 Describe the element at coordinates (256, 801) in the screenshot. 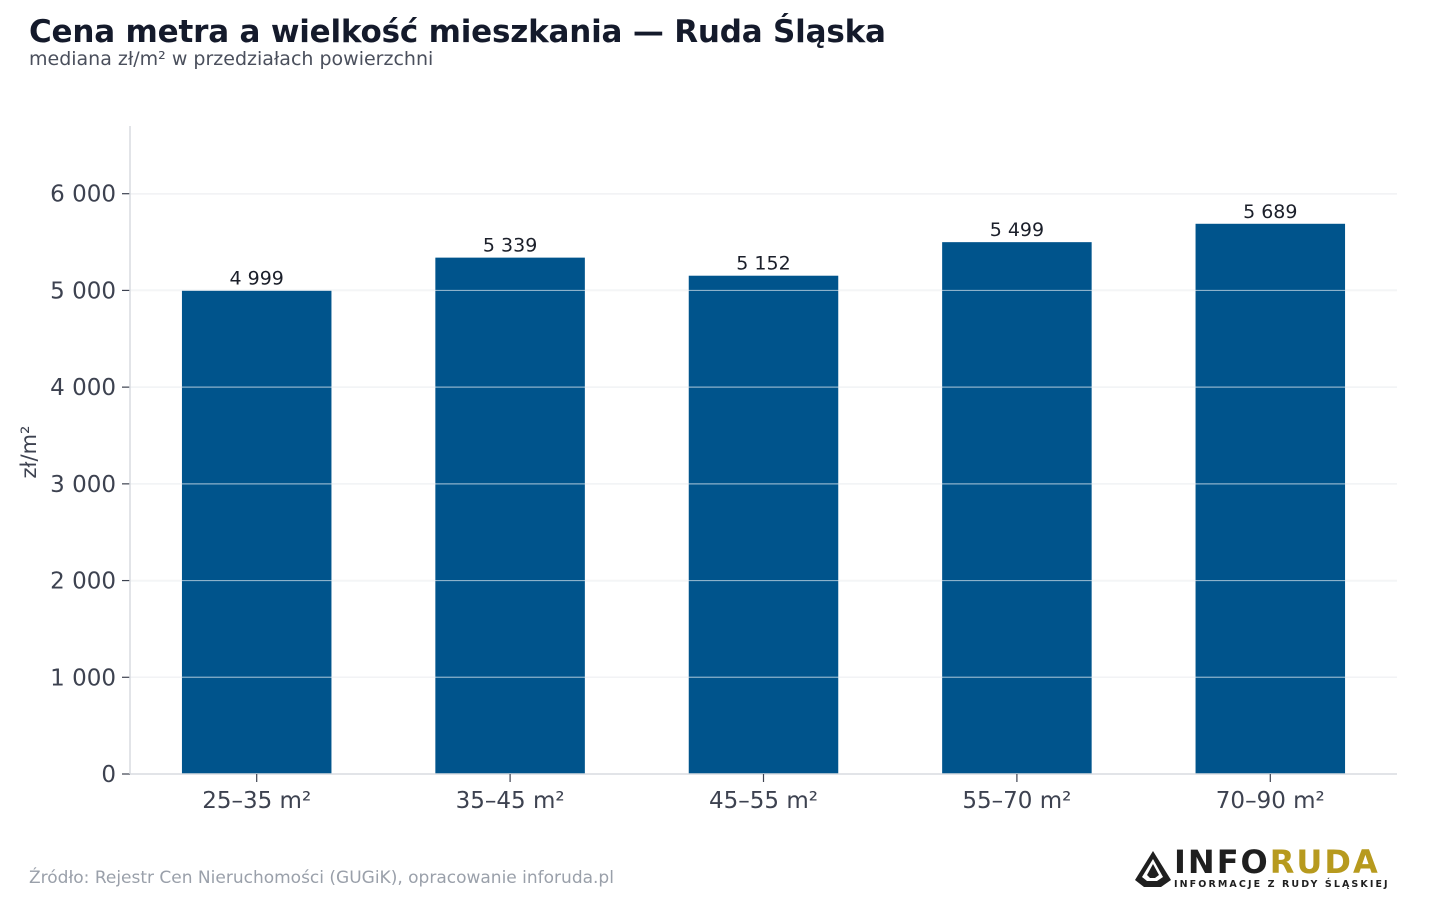

I see `x-tick-label: 25–35 m²` at that location.